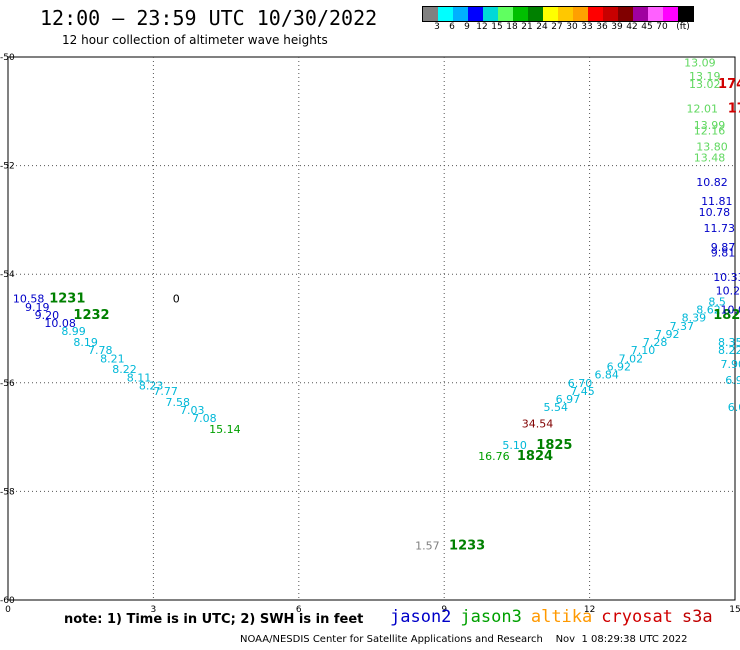  Describe the element at coordinates (204, 418) in the screenshot. I see `data-label: 7.08` at that location.